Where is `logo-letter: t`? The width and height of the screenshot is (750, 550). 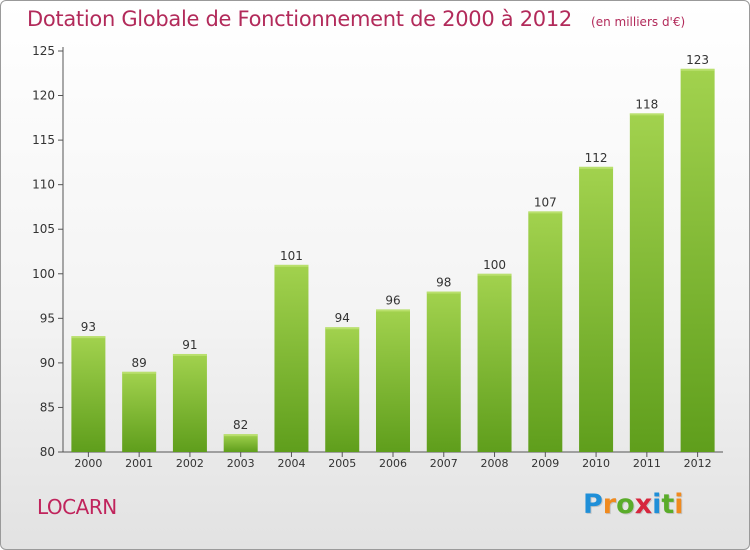
logo-letter: t is located at coordinates (668, 504).